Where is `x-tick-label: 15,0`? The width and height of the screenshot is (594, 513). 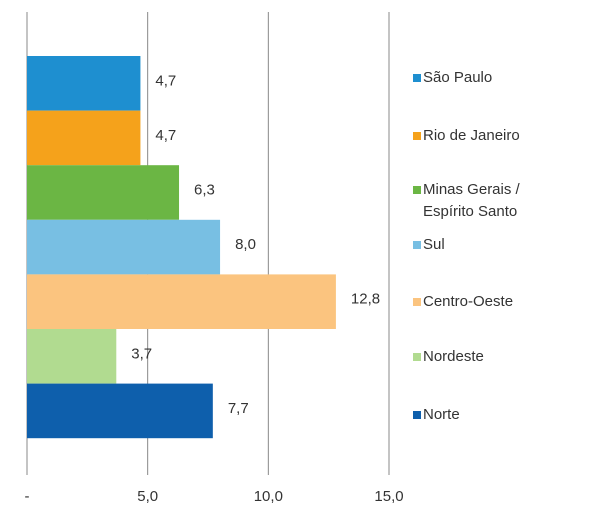
x-tick-label: 15,0 is located at coordinates (388, 496).